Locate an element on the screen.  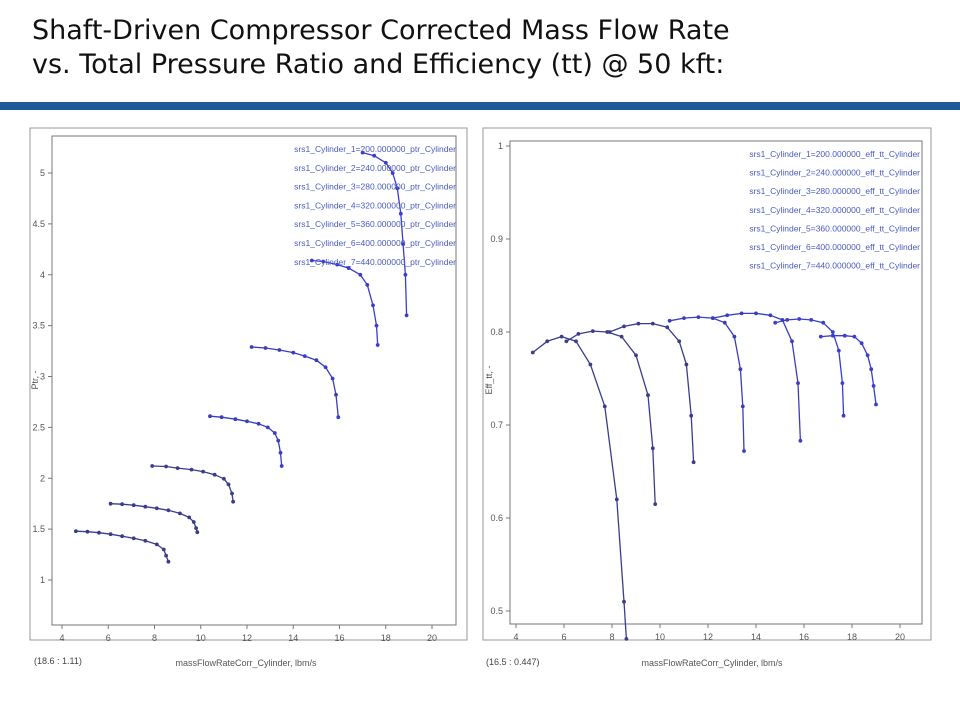
y-tick-label: 0.6 is located at coordinates (496, 518).